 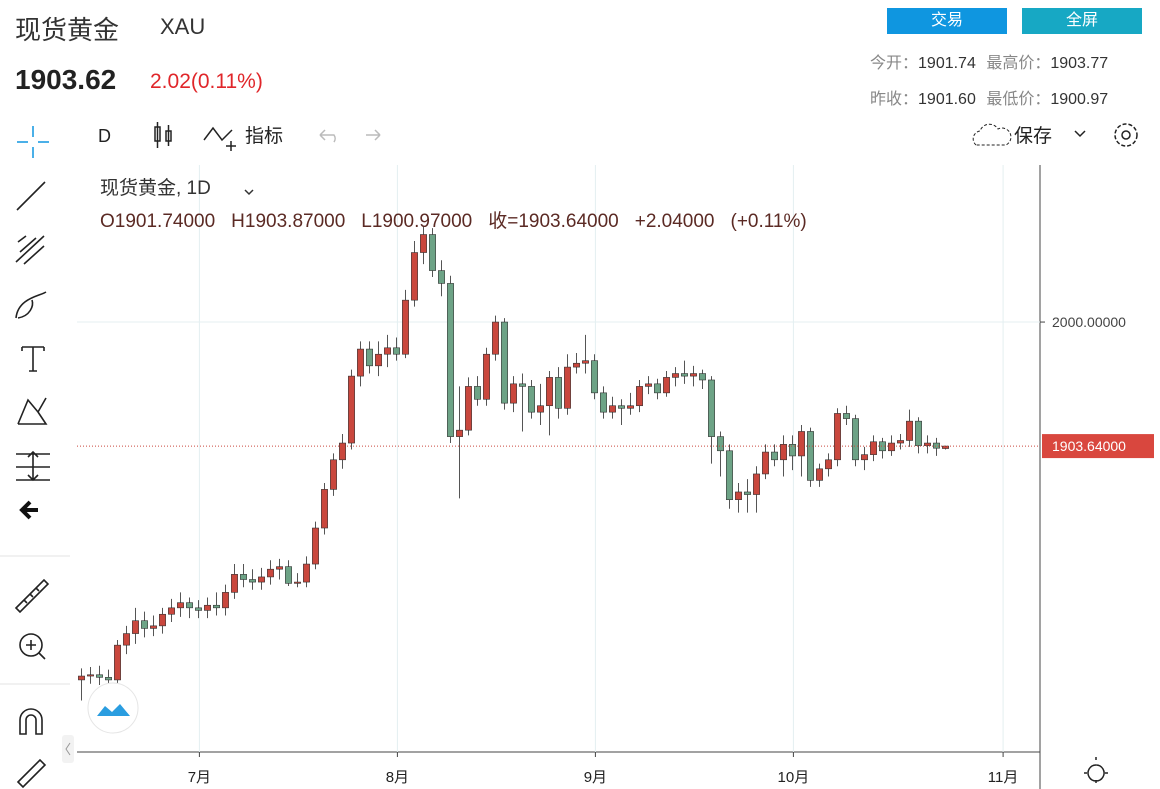 What do you see at coordinates (249, 192) in the screenshot?
I see `title-menu` at bounding box center [249, 192].